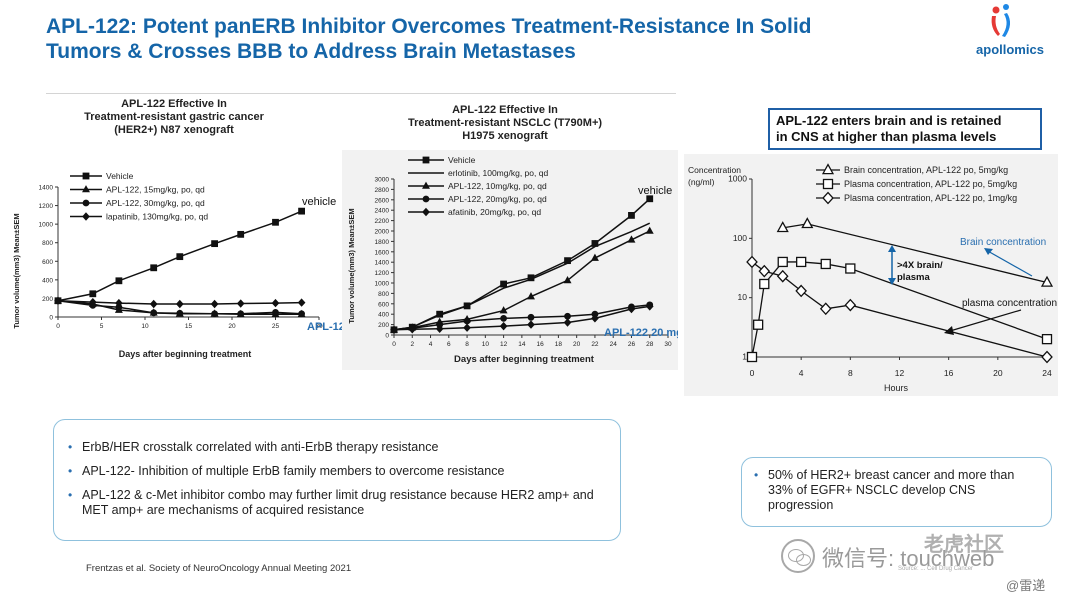 The image size is (1080, 607). What do you see at coordinates (650, 344) in the screenshot?
I see `x-tick-label: 28` at bounding box center [650, 344].